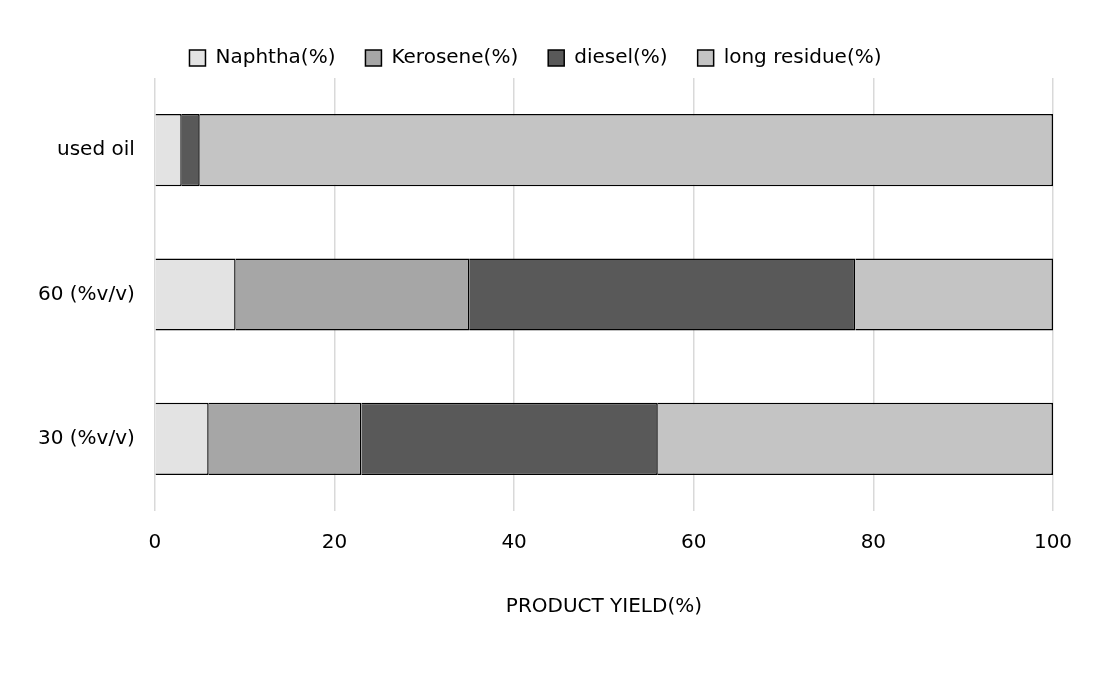  Describe the element at coordinates (455, 56) in the screenshot. I see `legend-label: Kerosene(%)` at that location.